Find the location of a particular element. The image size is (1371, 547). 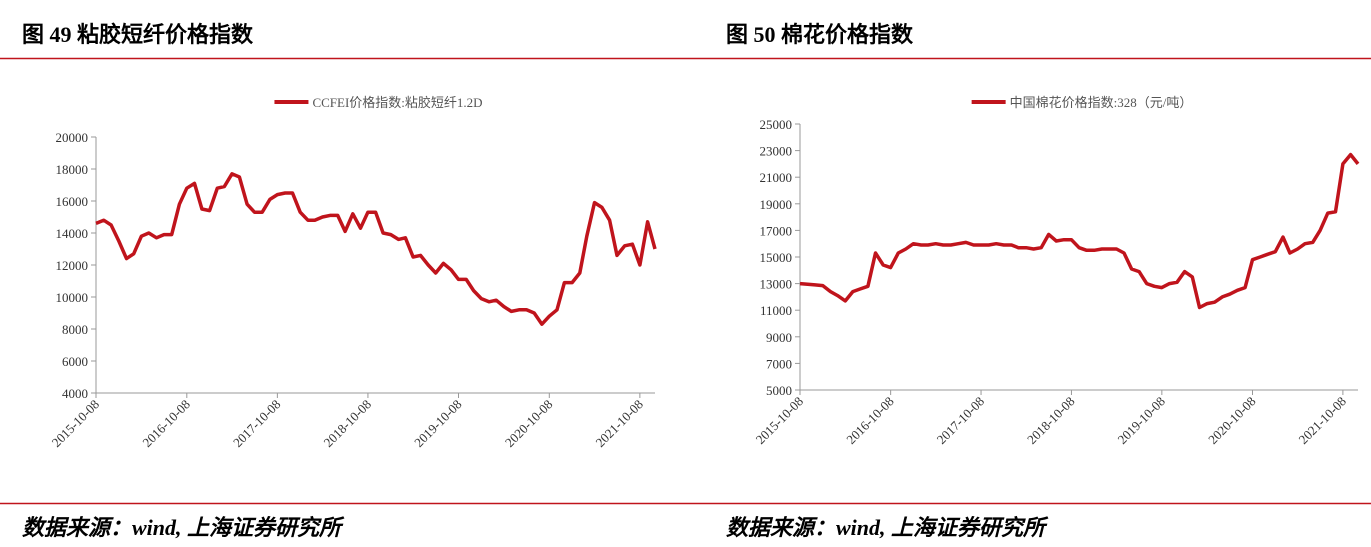

y-tick-label: 21000 is located at coordinates (776, 177).